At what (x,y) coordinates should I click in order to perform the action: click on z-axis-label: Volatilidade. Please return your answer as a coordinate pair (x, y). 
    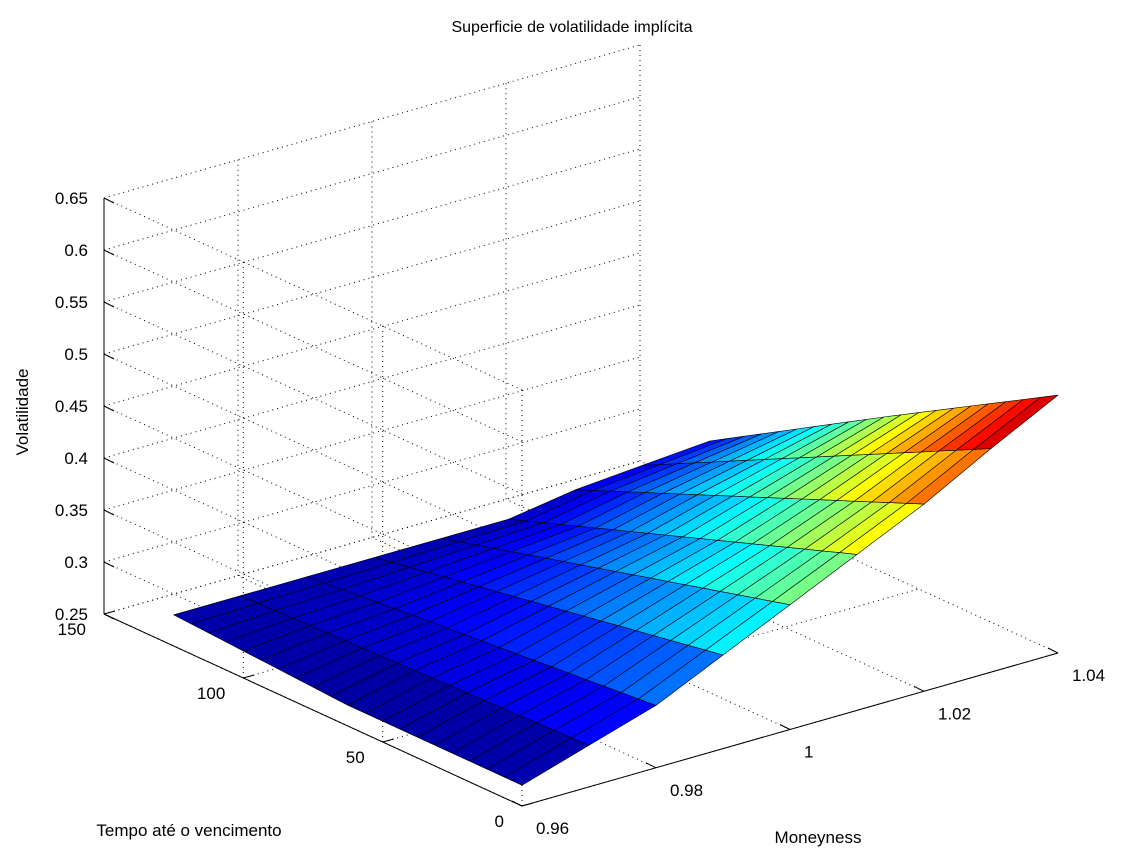
    Looking at the image, I should click on (22, 412).